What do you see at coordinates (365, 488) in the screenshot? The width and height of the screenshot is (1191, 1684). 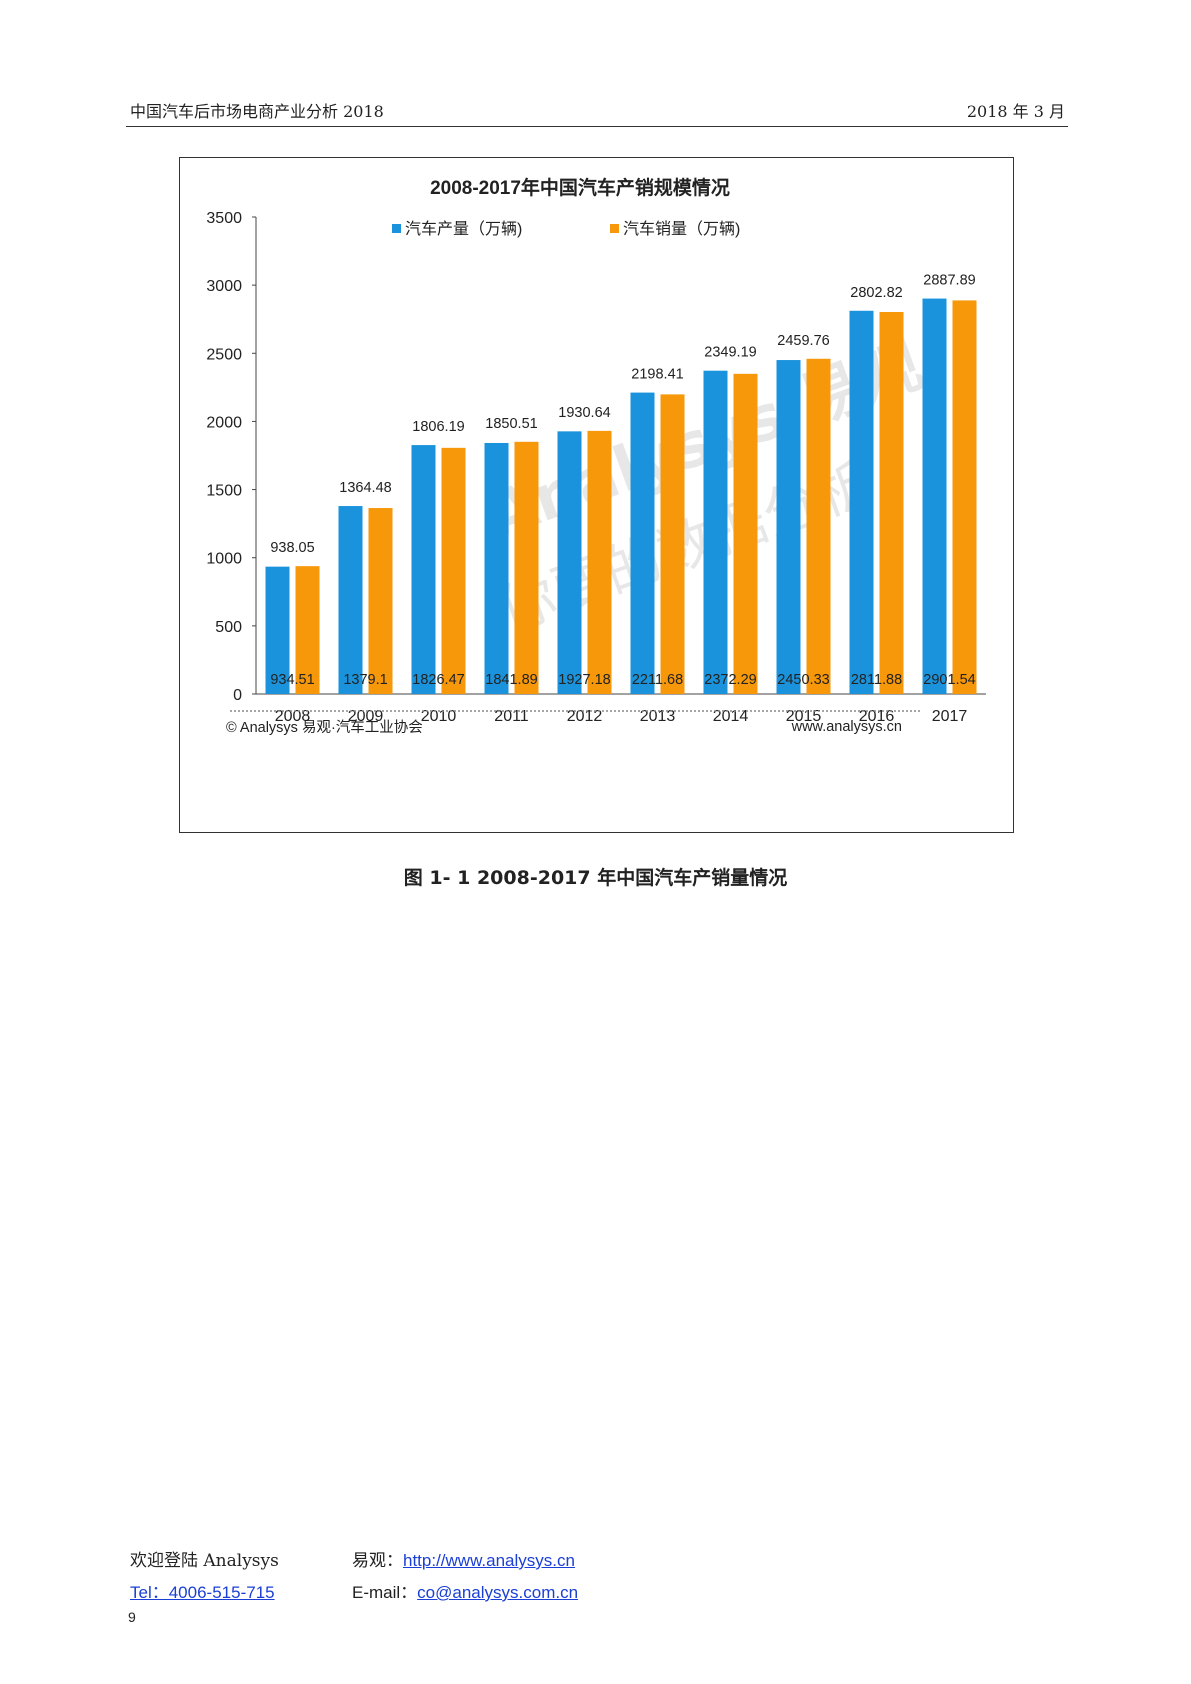 I see `data-label-sales: 1364.48` at bounding box center [365, 488].